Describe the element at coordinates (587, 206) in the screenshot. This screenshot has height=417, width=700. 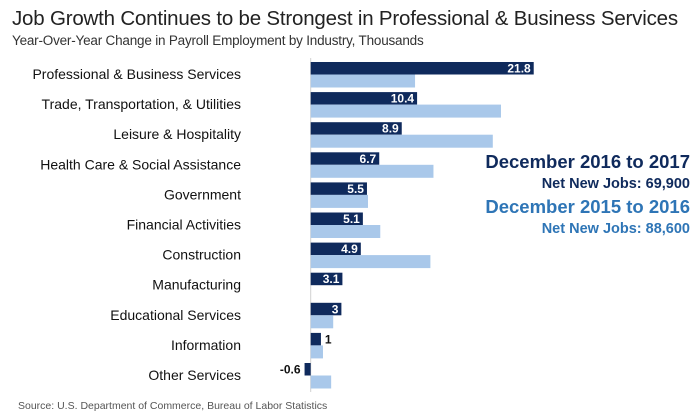
I see `legend-series-2016-title: December 2015 to 2016` at that location.